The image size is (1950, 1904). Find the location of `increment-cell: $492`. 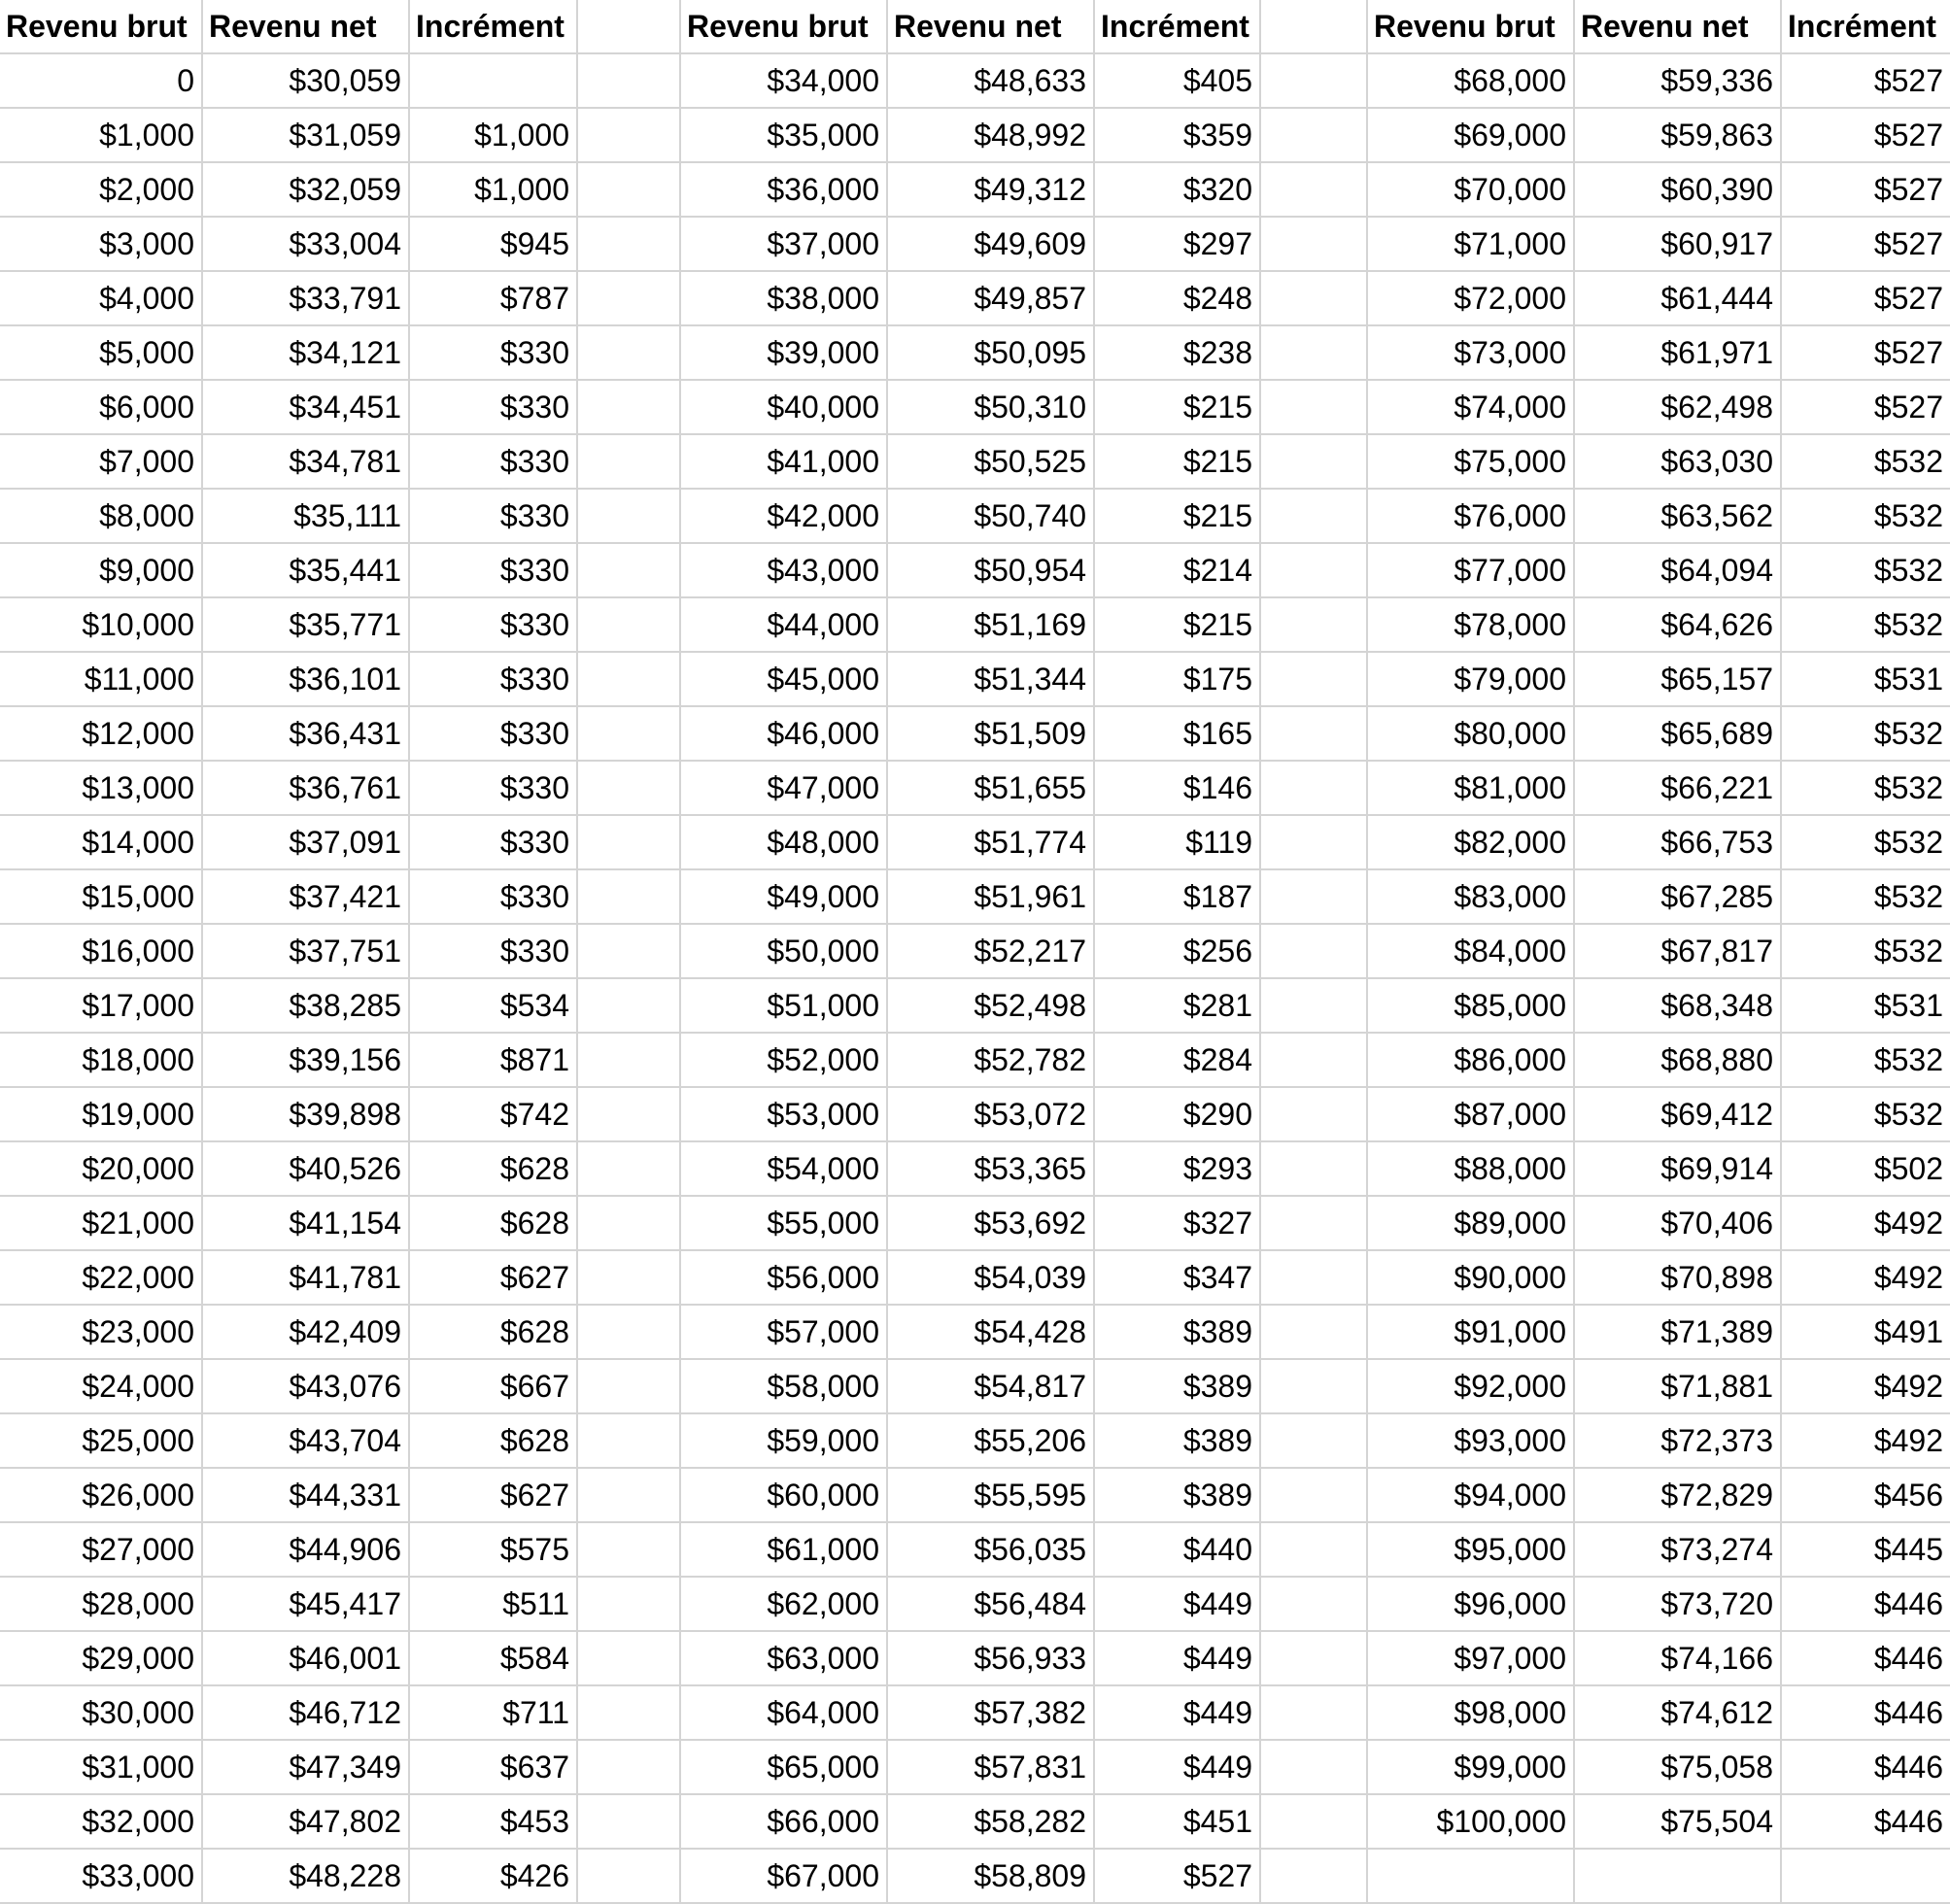

increment-cell: $492 is located at coordinates (1865, 1223).